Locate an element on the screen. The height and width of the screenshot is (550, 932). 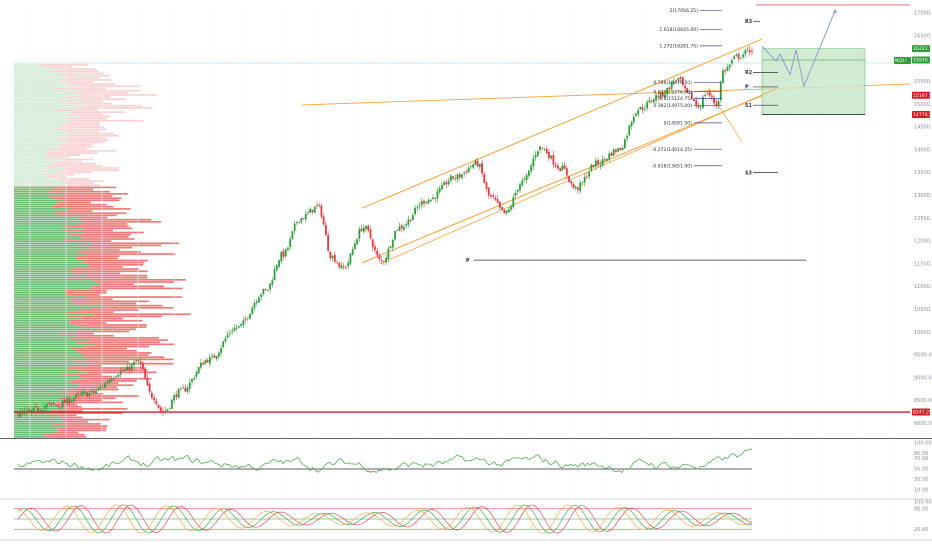
projection-path is located at coordinates (799, 48).